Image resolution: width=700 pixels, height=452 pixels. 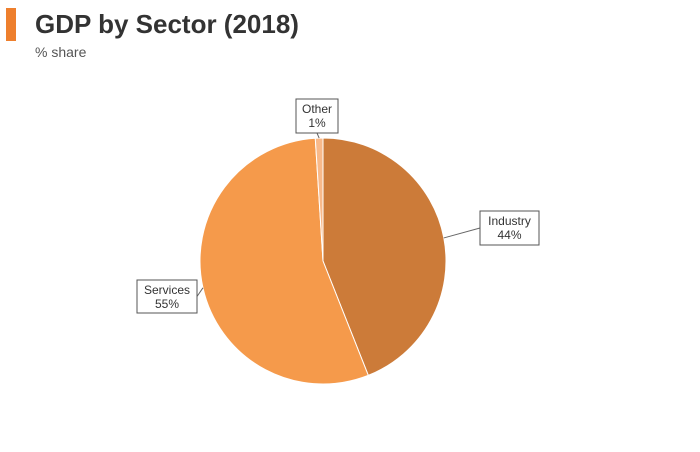 I want to click on data-label-box-industry, so click(x=509, y=228).